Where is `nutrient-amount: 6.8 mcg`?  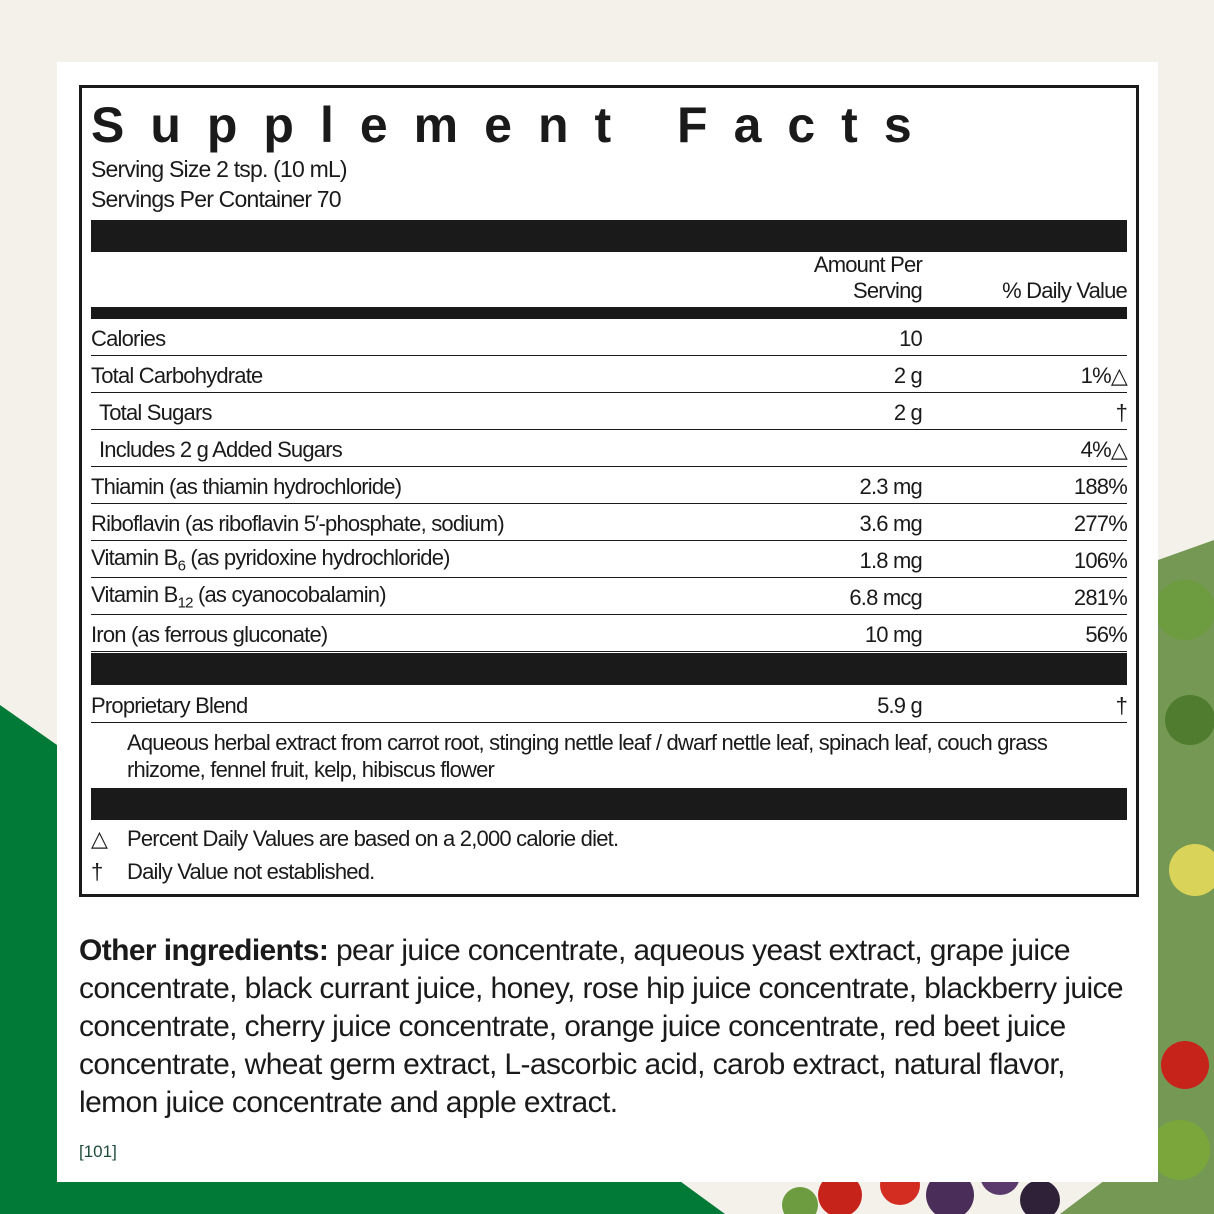
nutrient-amount: 6.8 mcg is located at coordinates (885, 597).